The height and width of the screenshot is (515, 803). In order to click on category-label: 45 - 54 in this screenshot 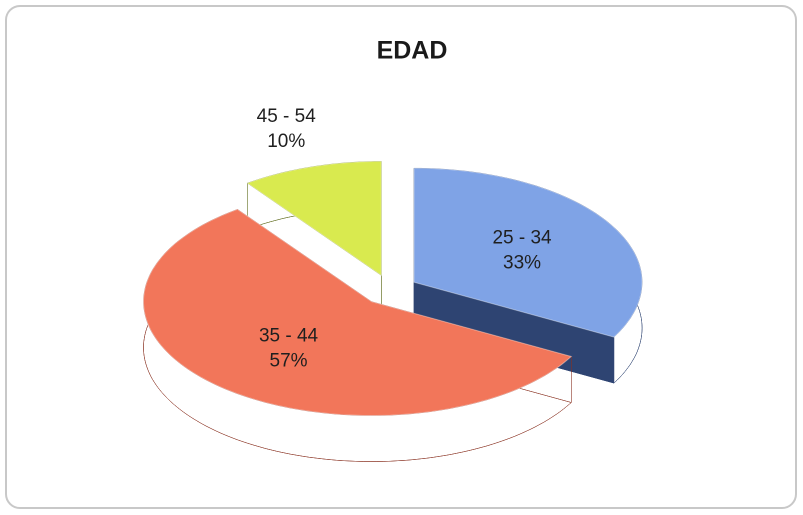, I will do `click(287, 116)`.